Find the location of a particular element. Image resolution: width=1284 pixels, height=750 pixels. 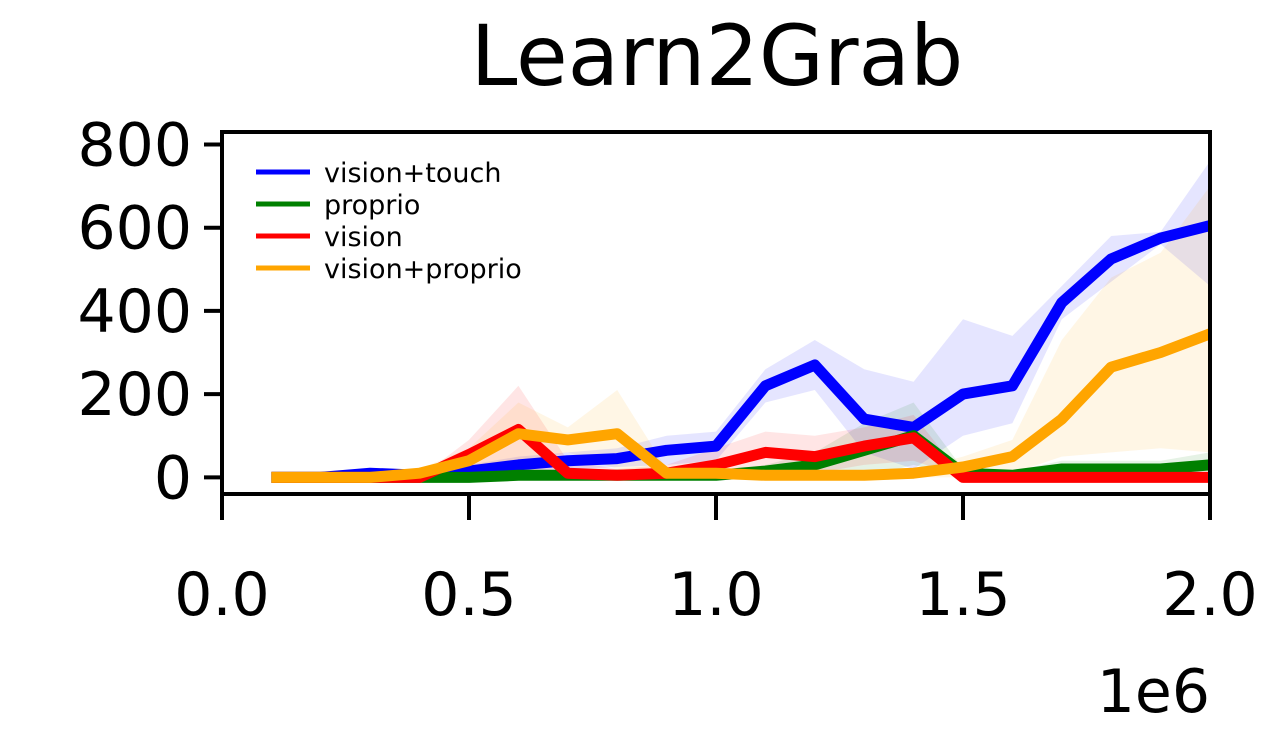

x-offset-label: 1e6 is located at coordinates (1153, 692).